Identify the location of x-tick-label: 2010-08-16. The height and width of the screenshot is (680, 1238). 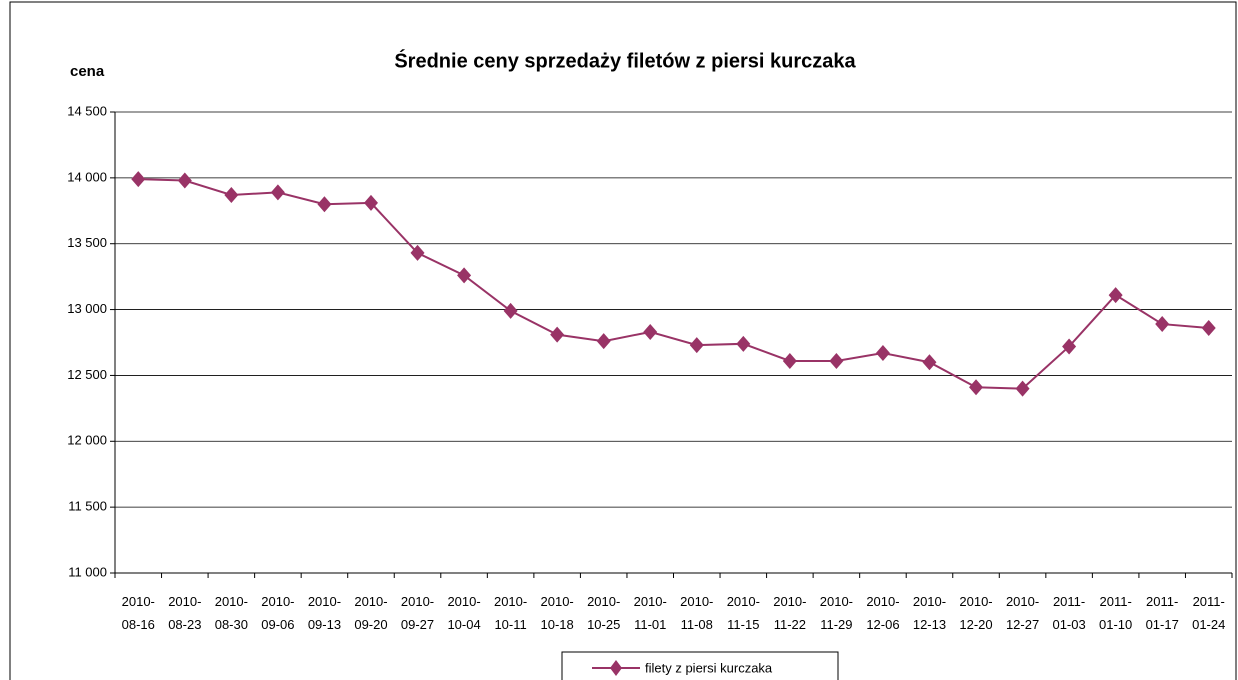
(138, 613).